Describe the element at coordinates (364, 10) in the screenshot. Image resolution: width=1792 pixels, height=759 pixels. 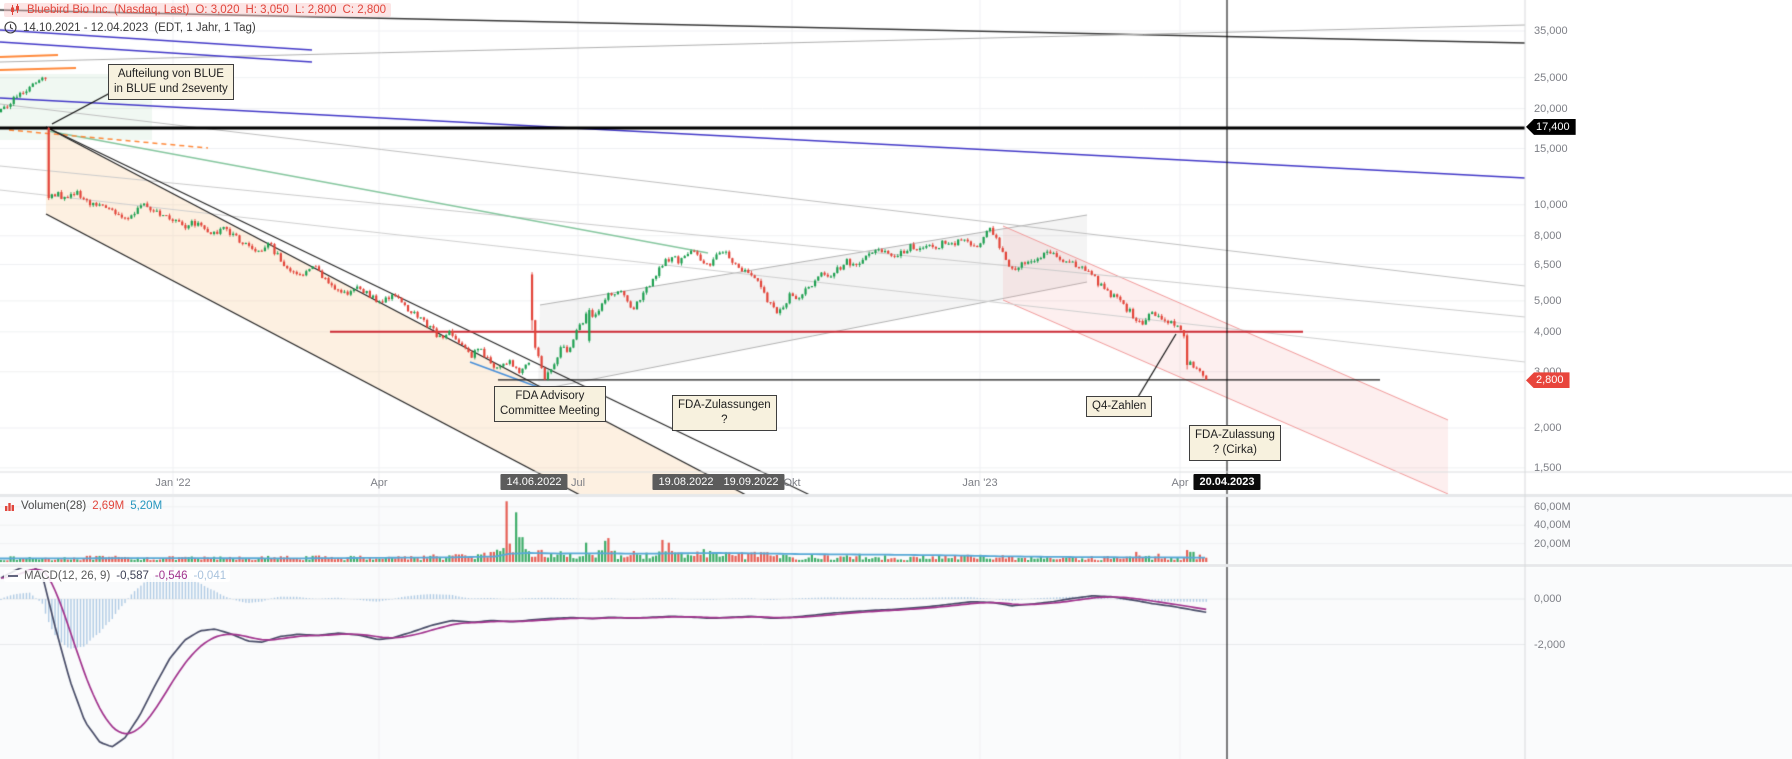
I see `ohlc-close: C: 2,800` at that location.